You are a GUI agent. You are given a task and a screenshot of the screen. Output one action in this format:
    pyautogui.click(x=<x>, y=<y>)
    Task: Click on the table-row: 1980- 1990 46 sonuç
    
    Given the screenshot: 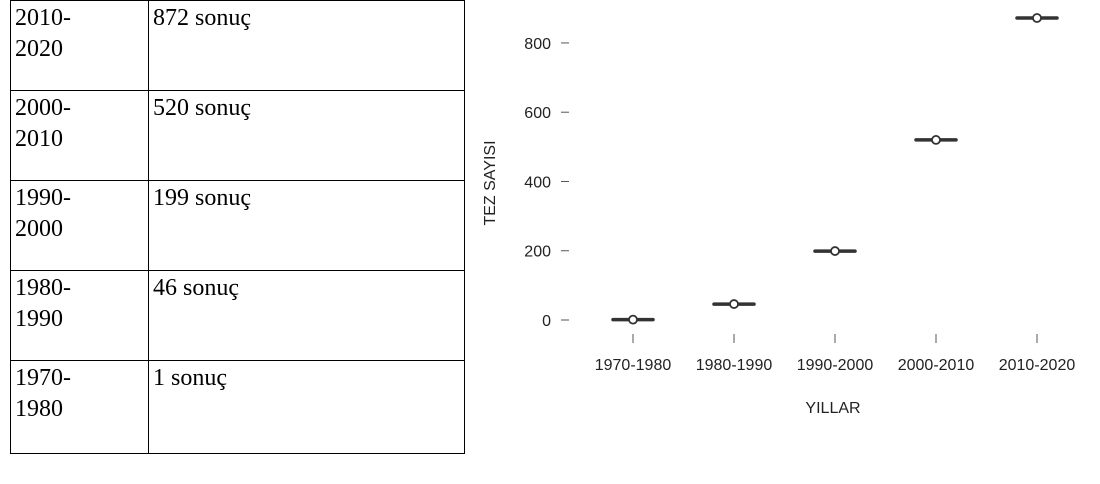 What is the action you would take?
    pyautogui.click(x=237, y=315)
    